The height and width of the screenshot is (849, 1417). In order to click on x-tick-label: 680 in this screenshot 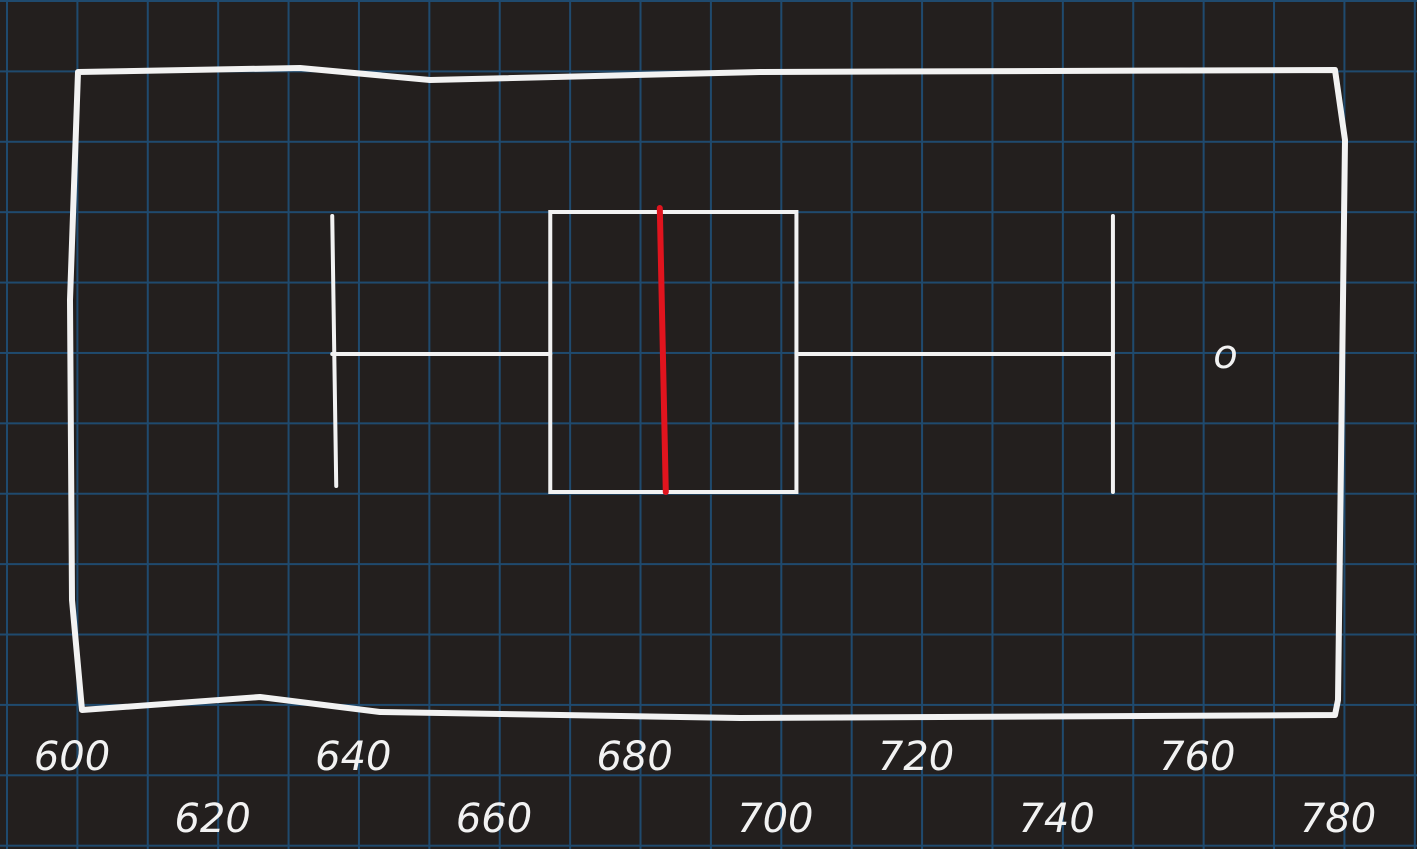, I will do `click(634, 757)`.